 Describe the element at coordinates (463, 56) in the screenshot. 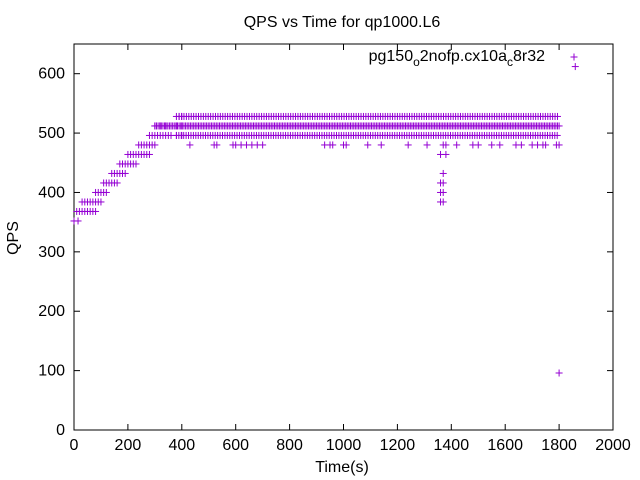

I see `legend-label-part: 2nofp.cx10a` at that location.